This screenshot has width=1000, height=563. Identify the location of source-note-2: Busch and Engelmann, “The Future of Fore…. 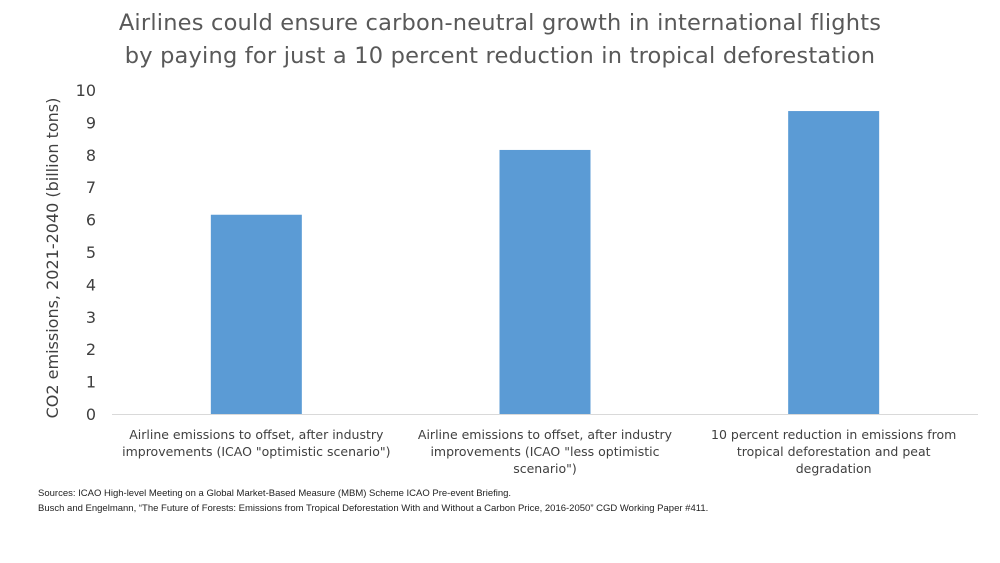
(373, 508).